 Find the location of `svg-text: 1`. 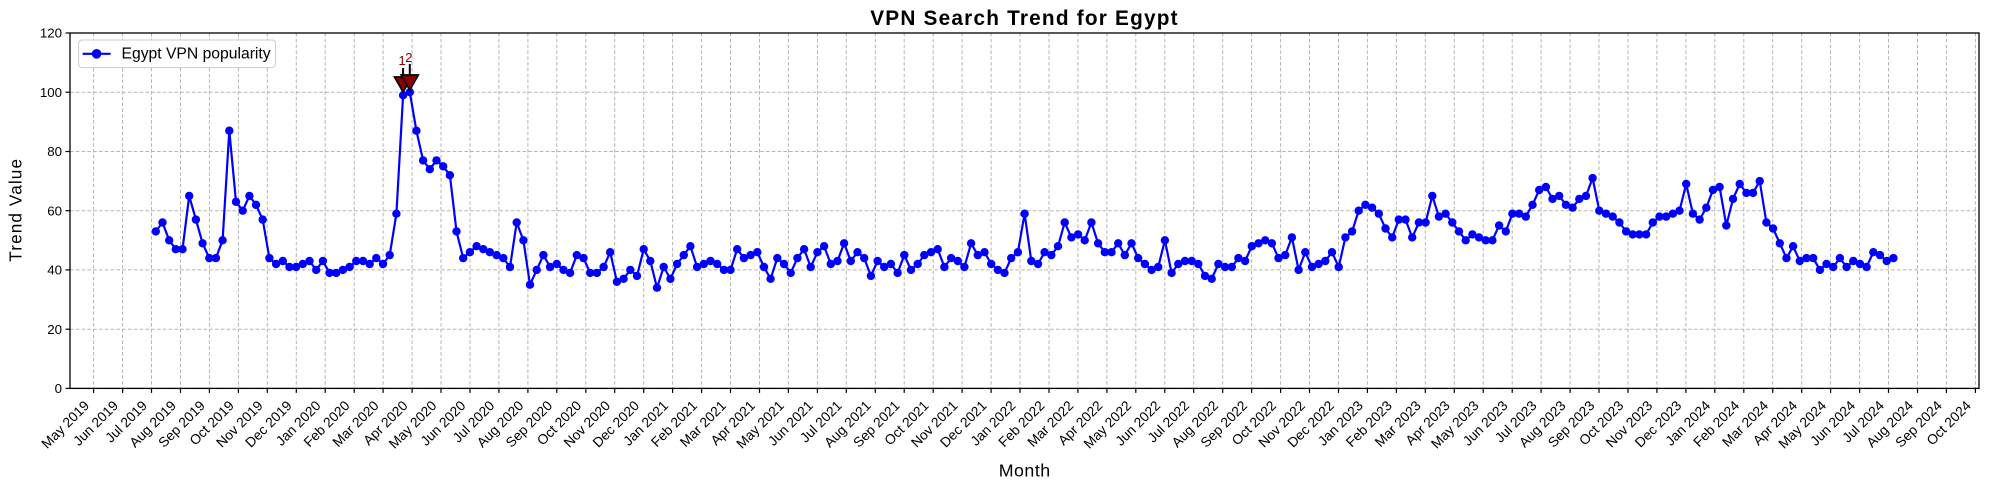

svg-text: 1 is located at coordinates (401, 60).